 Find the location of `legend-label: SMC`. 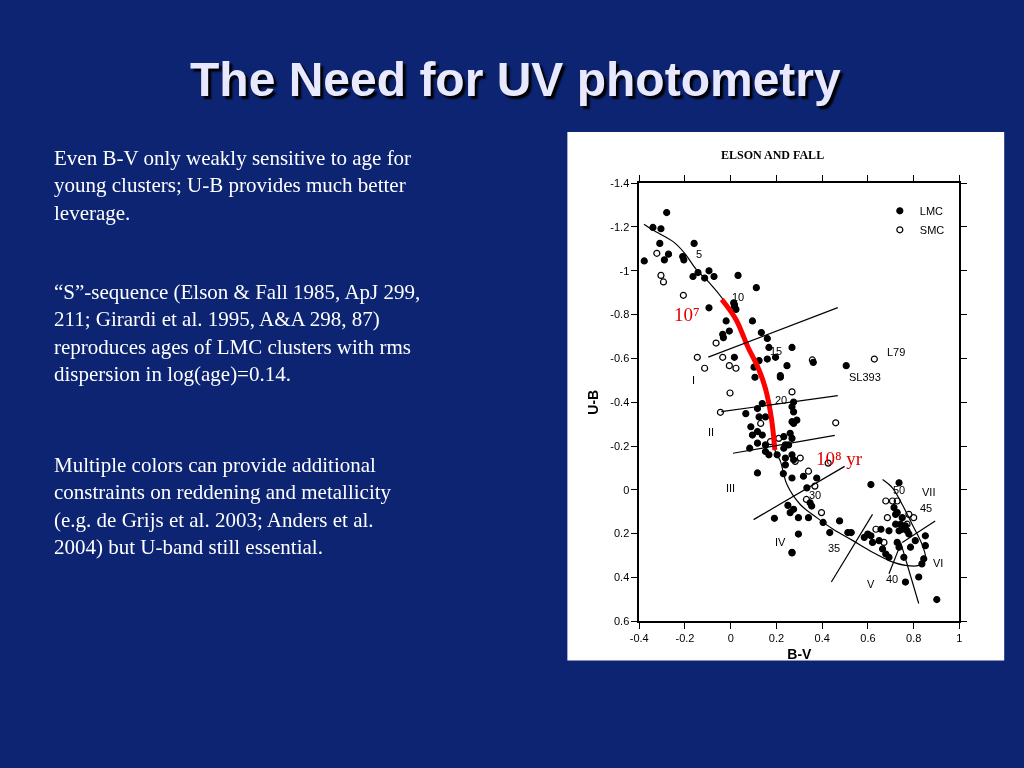

legend-label: SMC is located at coordinates (932, 230).